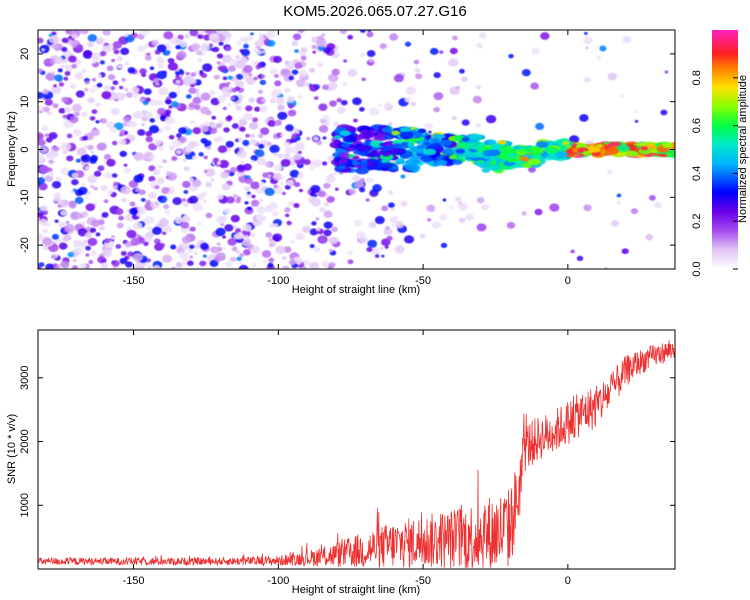  I want to click on spec-y-tick-label: -20, so click(25, 245).